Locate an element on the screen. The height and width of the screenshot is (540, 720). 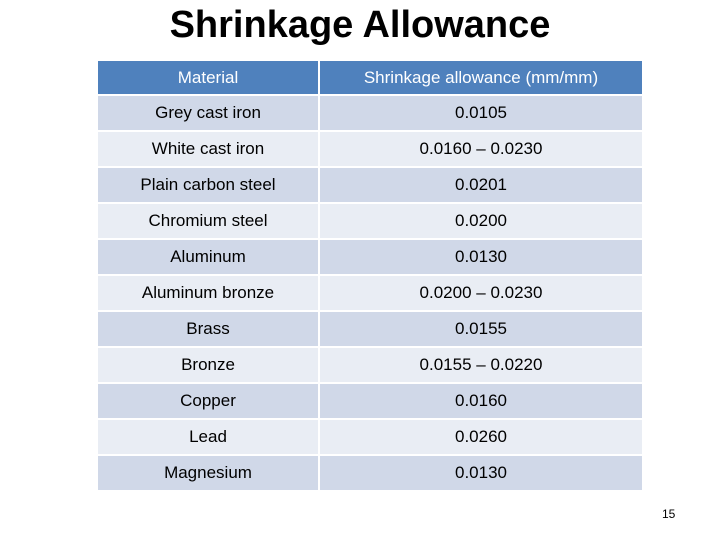
column-header: Shrinkage allowance (mm/mm) is located at coordinates (481, 77).